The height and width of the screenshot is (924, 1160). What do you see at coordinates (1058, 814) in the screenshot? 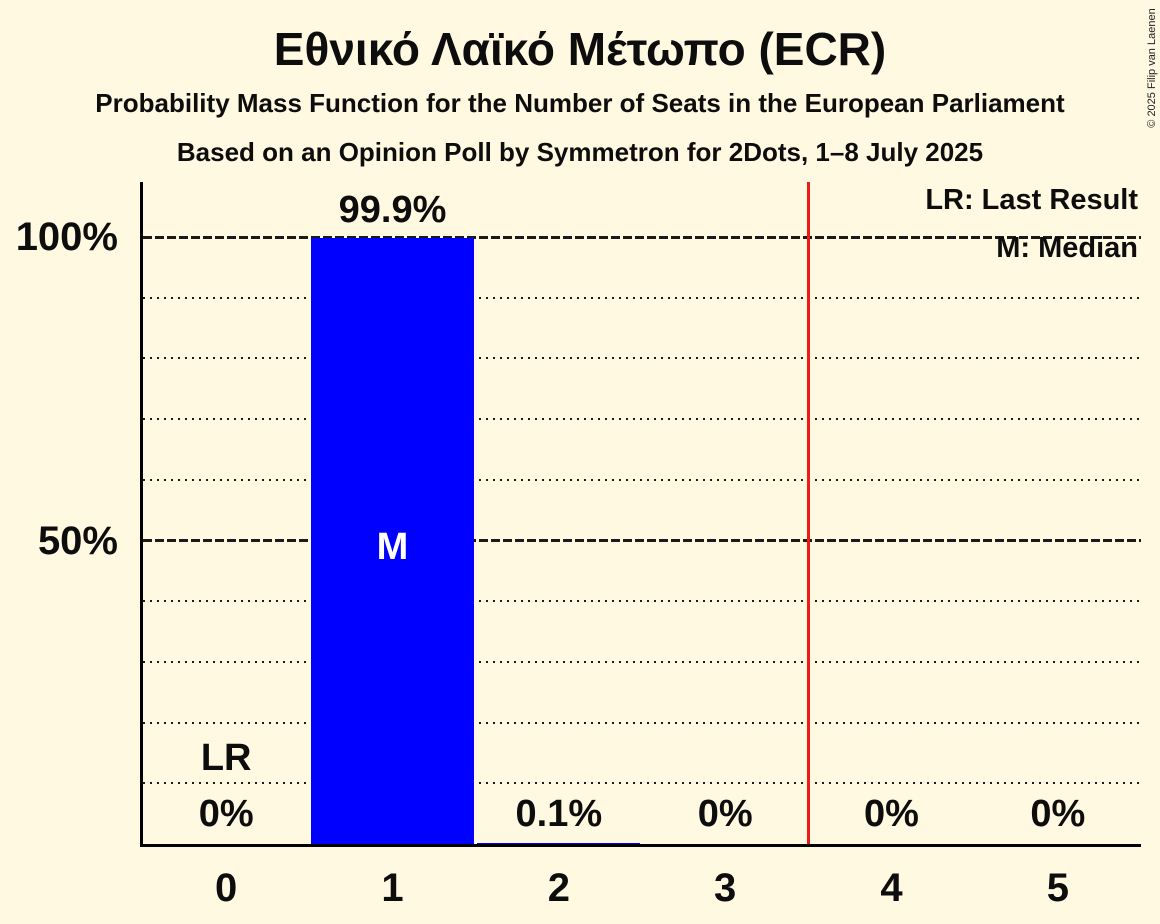
I see `value-label-5: 0%` at bounding box center [1058, 814].